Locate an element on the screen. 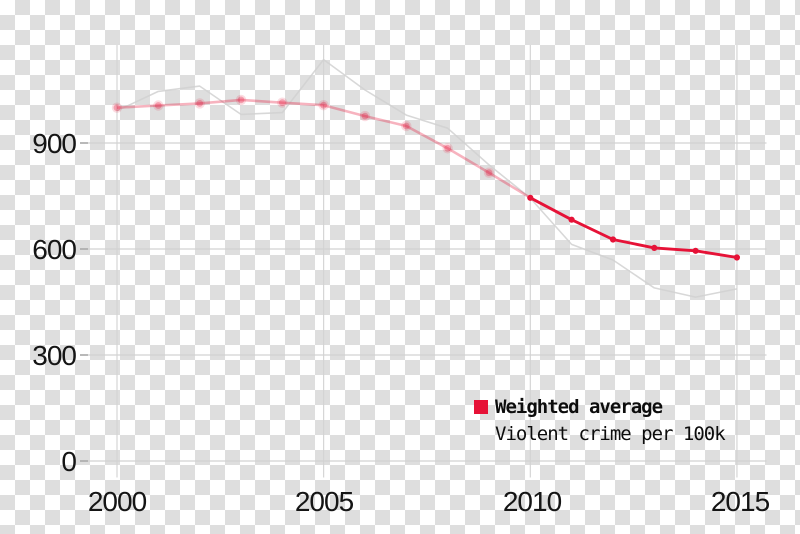  data-point-halo-2009 is located at coordinates (489, 172).